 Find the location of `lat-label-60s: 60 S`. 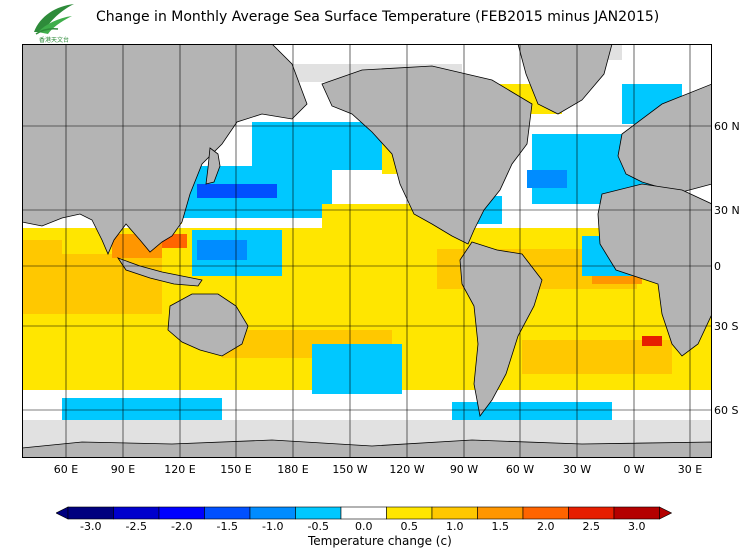

lat-label-60s: 60 S is located at coordinates (726, 410).